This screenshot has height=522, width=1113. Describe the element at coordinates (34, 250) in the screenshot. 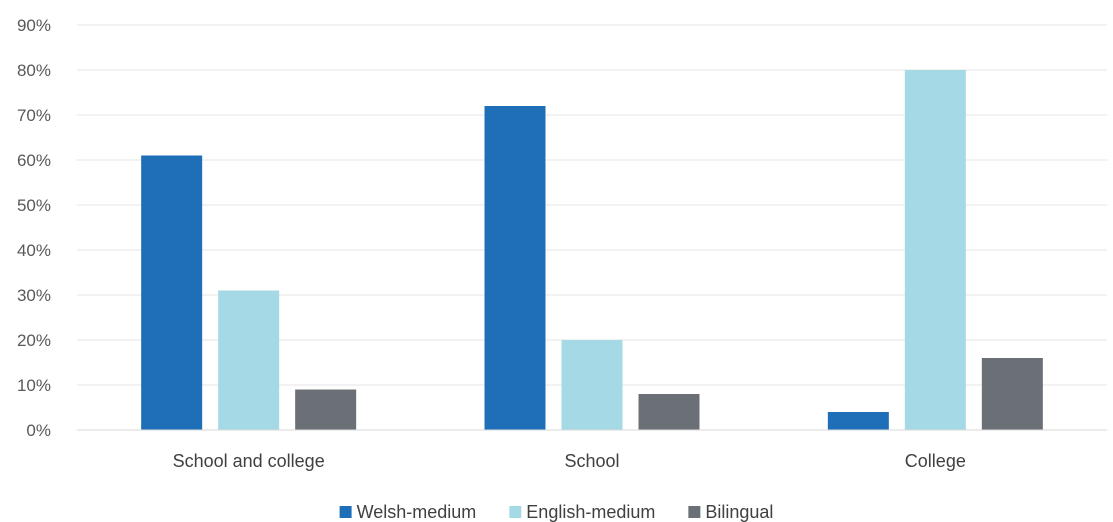

I see `y-tick-label: 40%` at that location.